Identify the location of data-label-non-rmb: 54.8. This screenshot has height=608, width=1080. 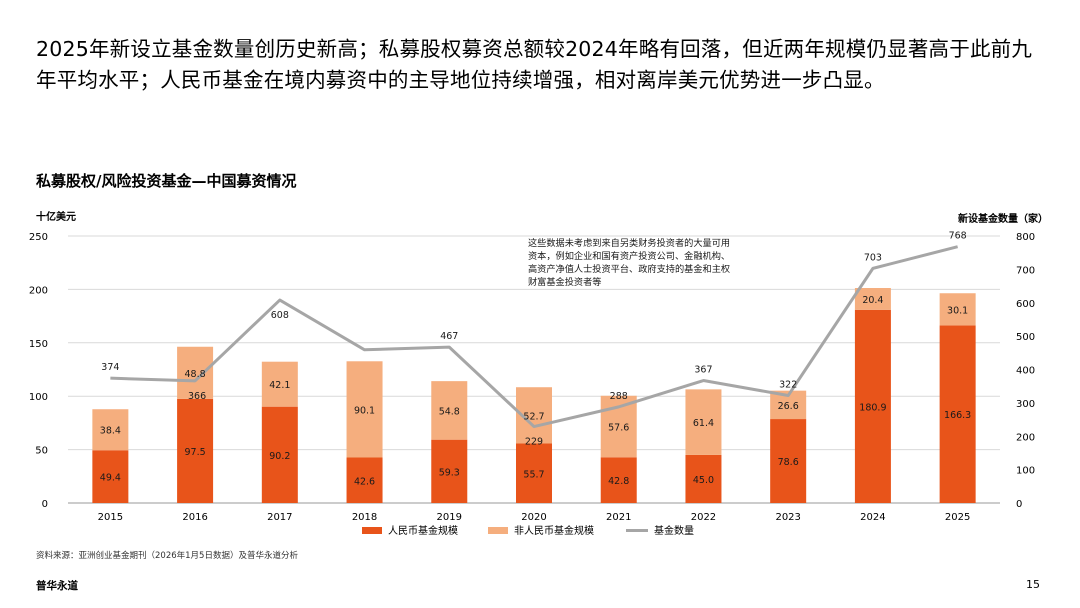
(449, 411).